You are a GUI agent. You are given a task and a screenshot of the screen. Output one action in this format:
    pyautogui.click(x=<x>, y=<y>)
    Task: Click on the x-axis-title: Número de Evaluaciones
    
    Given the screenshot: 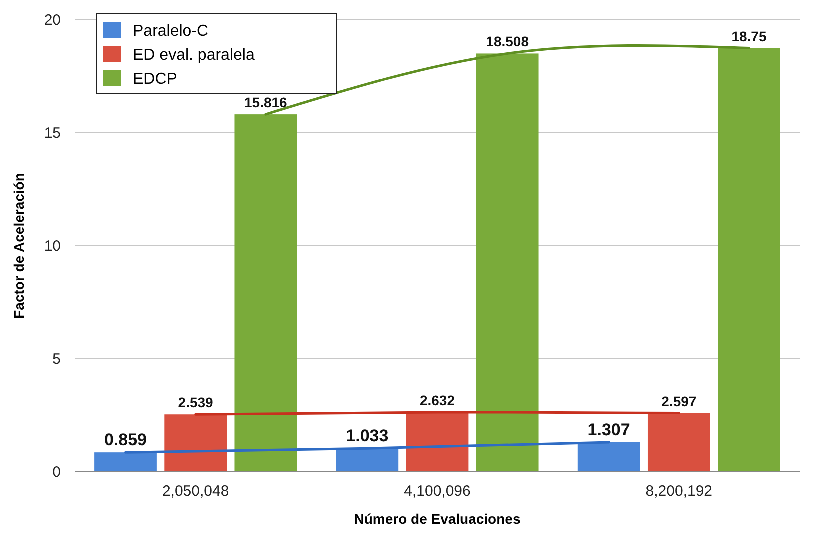 What is the action you would take?
    pyautogui.click(x=437, y=519)
    